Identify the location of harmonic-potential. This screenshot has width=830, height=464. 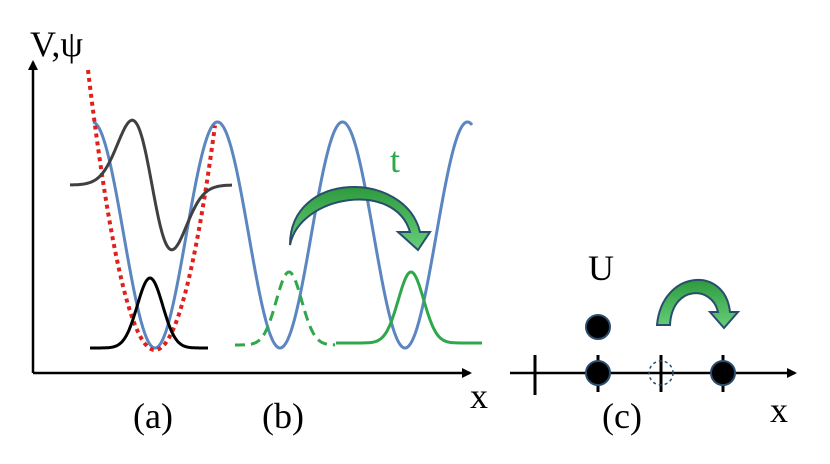
(151, 211).